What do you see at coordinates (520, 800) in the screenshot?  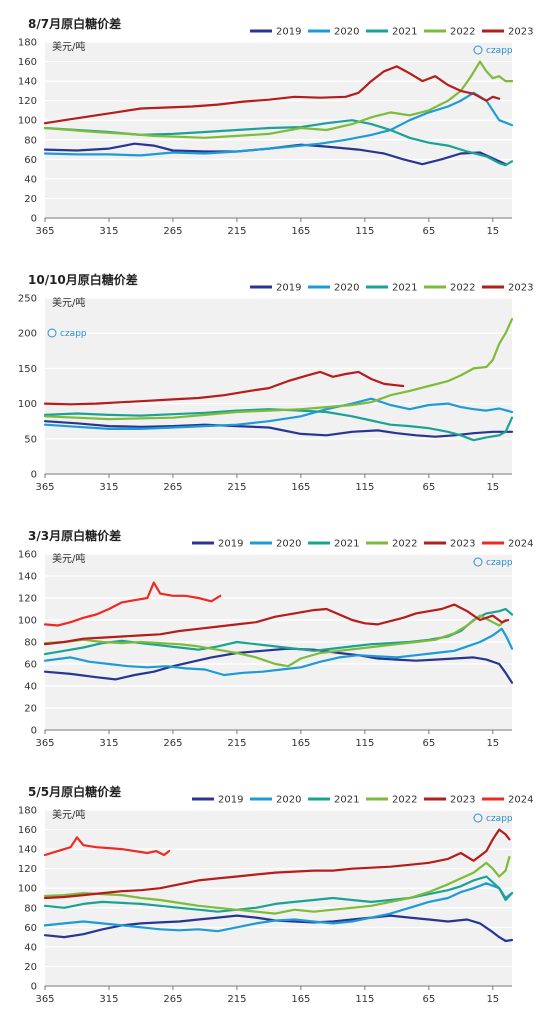 I see `legend-label: 2024` at bounding box center [520, 800].